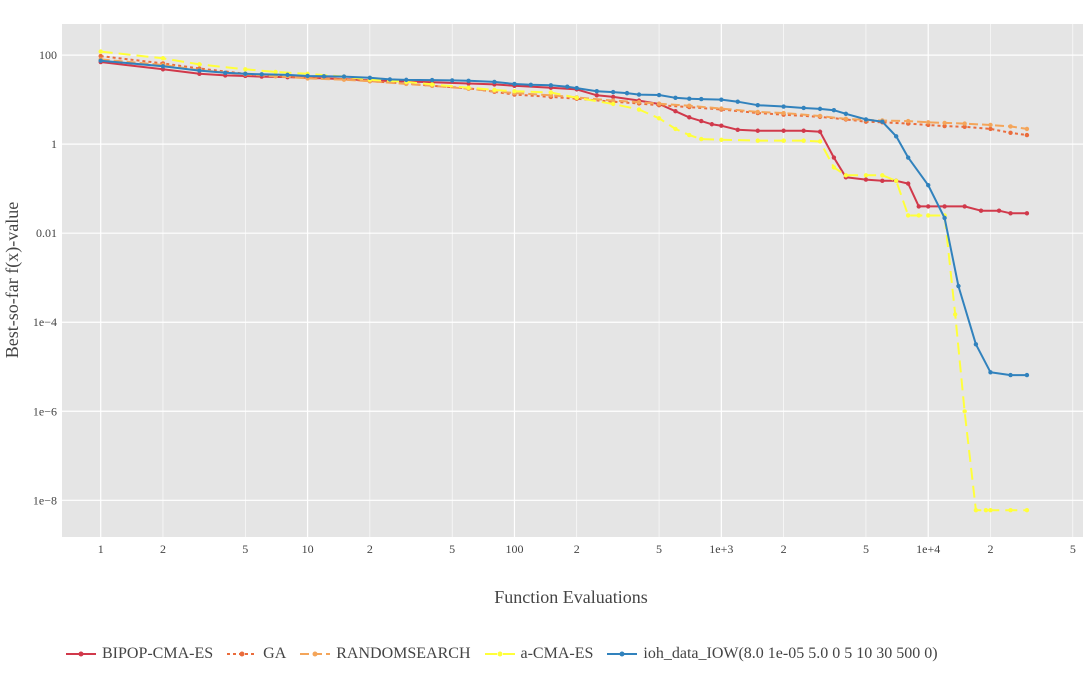 This screenshot has height=682, width=1091. What do you see at coordinates (46, 233) in the screenshot?
I see `y-tick-label: 0.01` at bounding box center [46, 233].